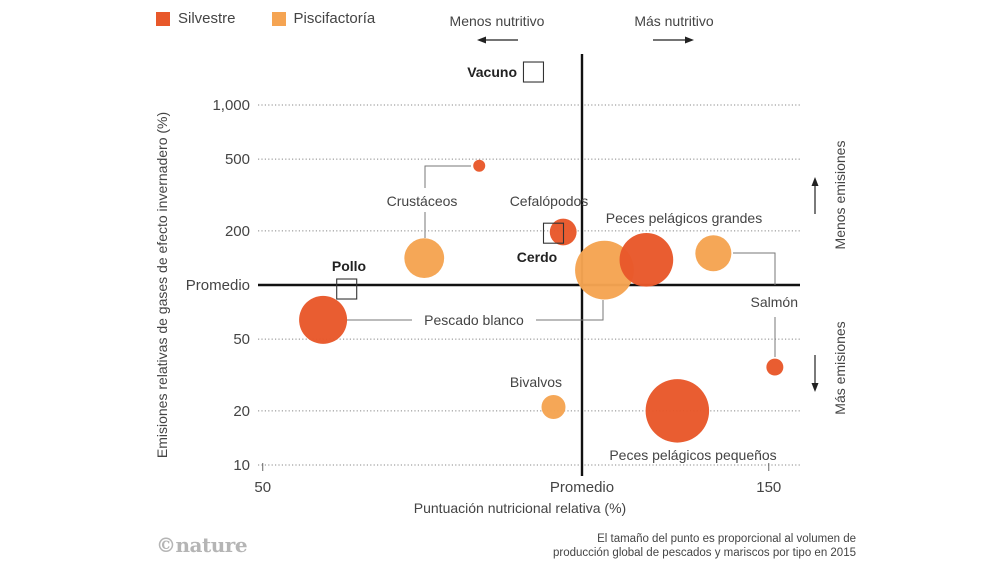 The height and width of the screenshot is (575, 1000). I want to click on arrow-right-icon, so click(673, 40).